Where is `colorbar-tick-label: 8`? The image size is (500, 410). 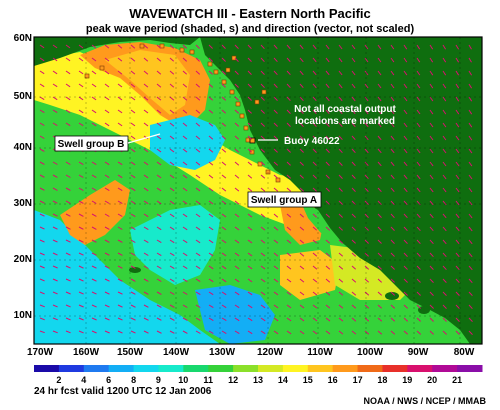
colorbar-tick-label: 8 is located at coordinates (134, 380).